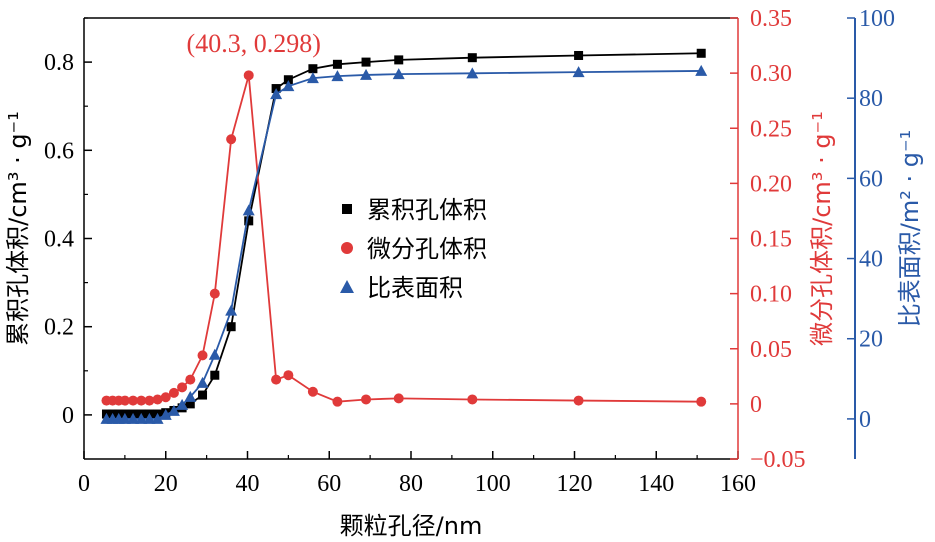  What do you see at coordinates (871, 340) in the screenshot?
I see `right-tick-label-surface-area: 20` at bounding box center [871, 340].